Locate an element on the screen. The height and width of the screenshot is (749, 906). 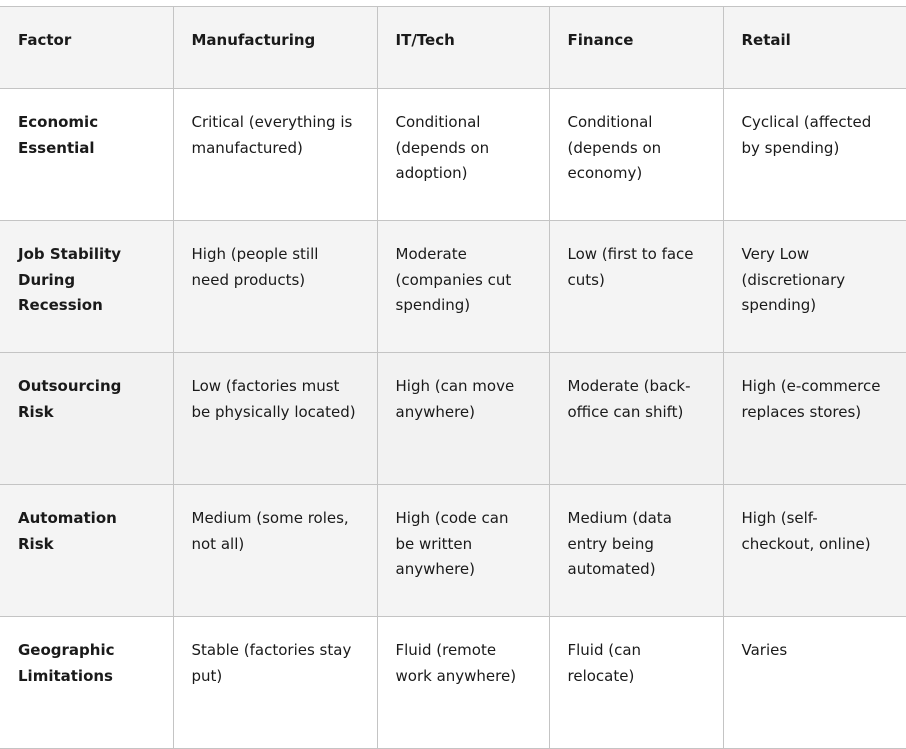
table-cell: High (code can be written anywhere) is located at coordinates (463, 550).